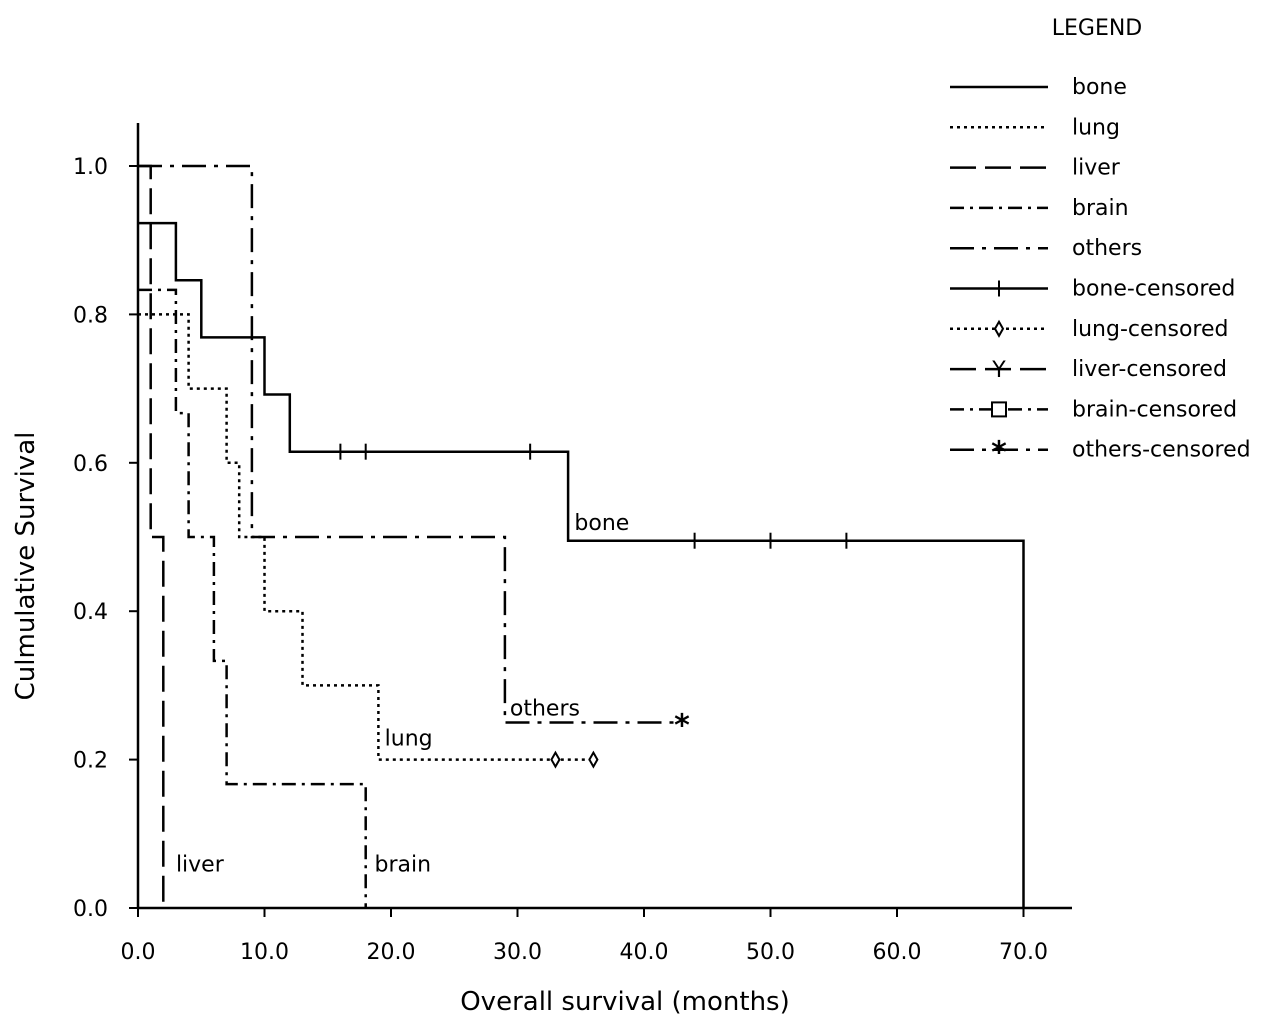  I want to click on legend-label: lung-censored, so click(1150, 329).